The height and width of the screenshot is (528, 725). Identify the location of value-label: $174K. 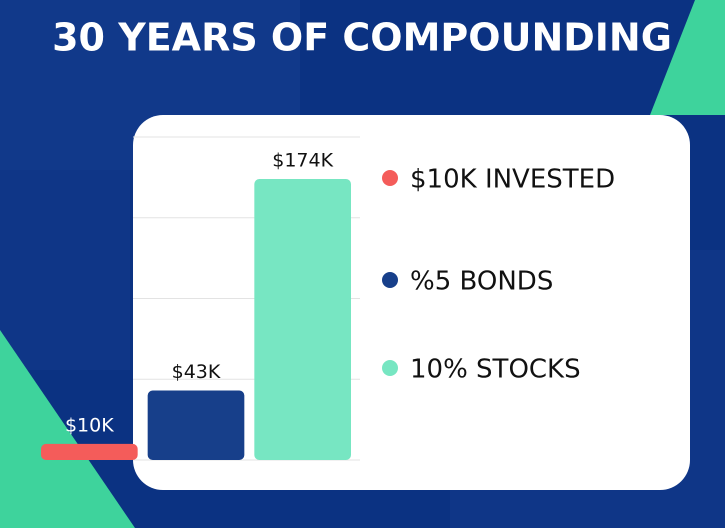
(302, 160).